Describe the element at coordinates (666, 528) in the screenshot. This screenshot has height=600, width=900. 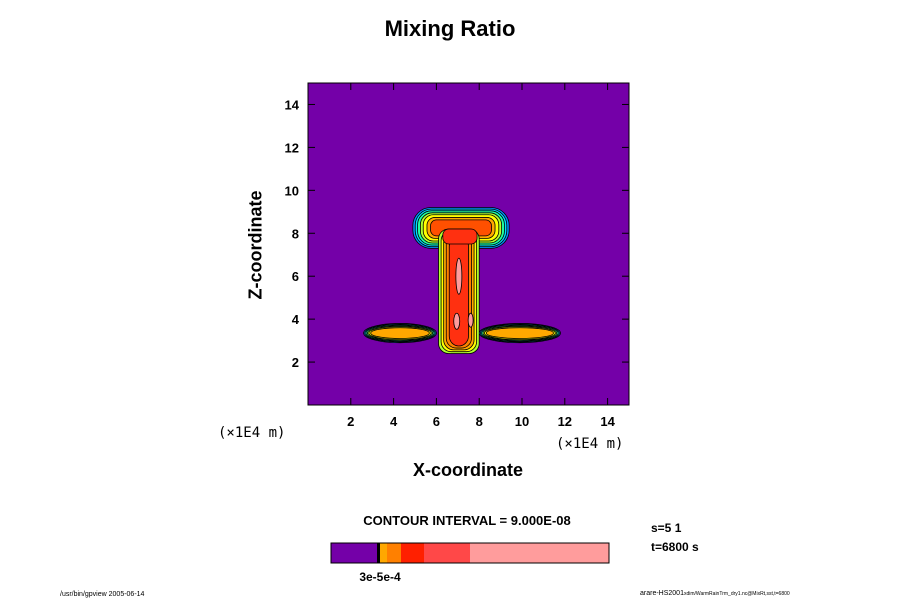
I see `info-line-1: s=5 1` at that location.